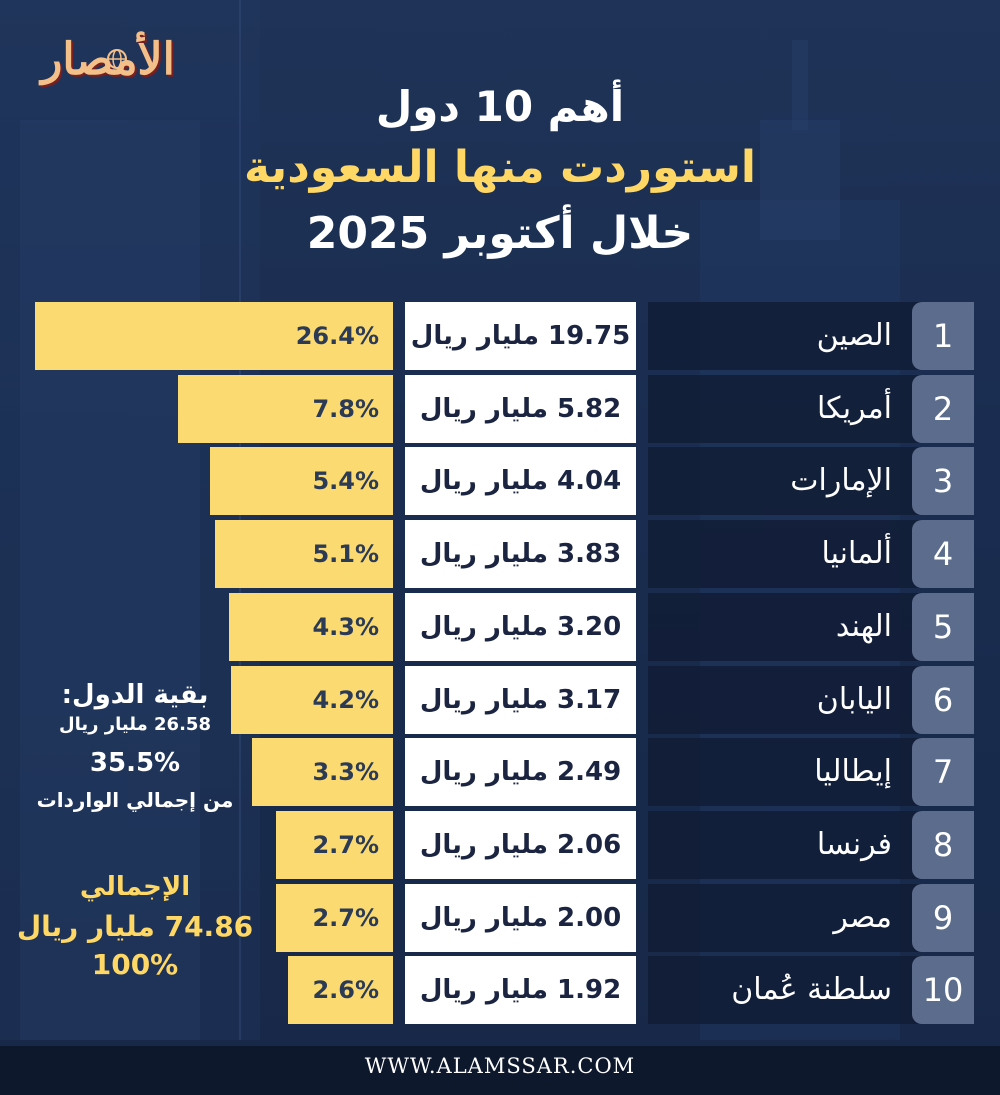 The image size is (1000, 1095). What do you see at coordinates (811, 918) in the screenshot?
I see `country-row: مصر 9` at bounding box center [811, 918].